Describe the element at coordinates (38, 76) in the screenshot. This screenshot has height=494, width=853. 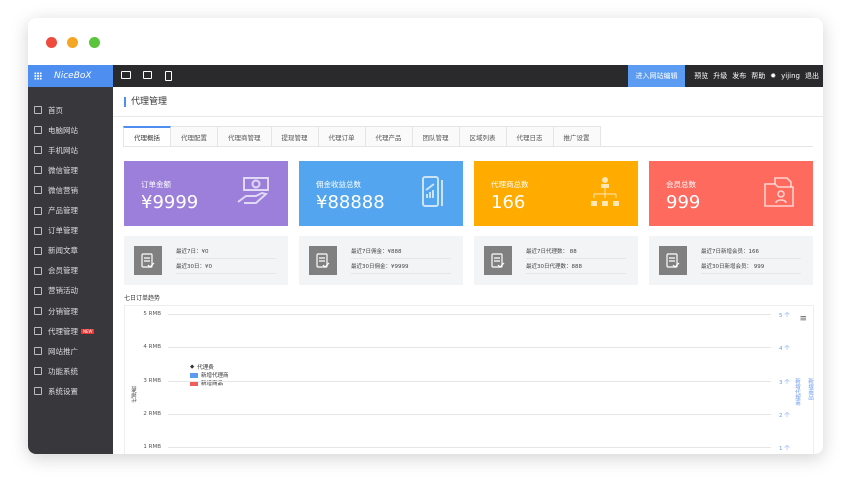
I see `apps-grid-icon` at that location.